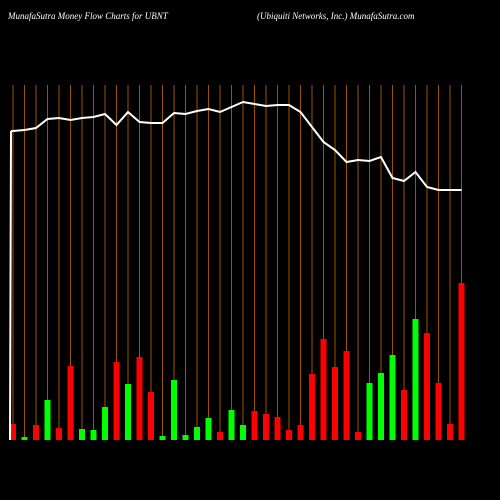 This screenshot has width=500, height=500. Describe the element at coordinates (10, 285) in the screenshot. I see `line-start` at that location.